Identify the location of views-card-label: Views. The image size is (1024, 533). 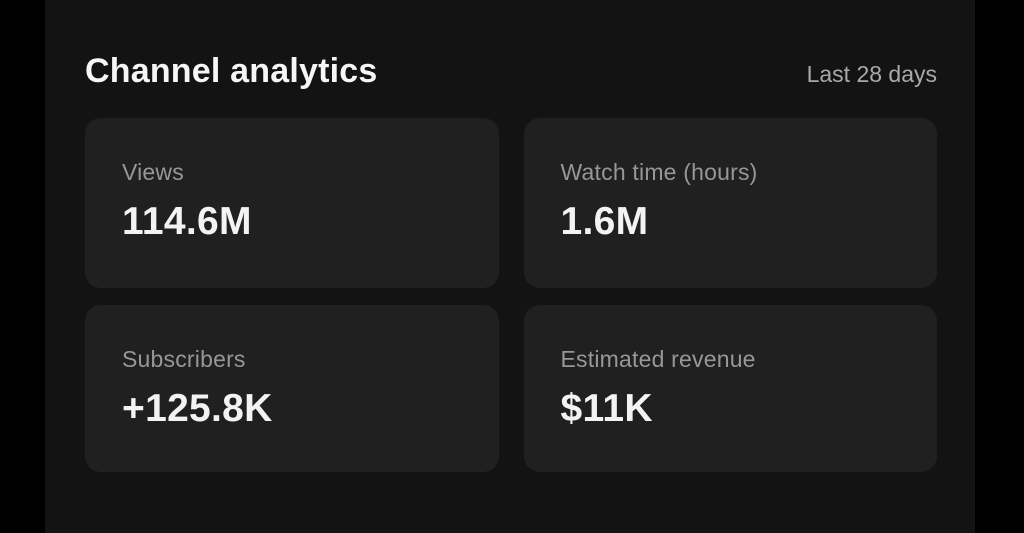
(153, 172).